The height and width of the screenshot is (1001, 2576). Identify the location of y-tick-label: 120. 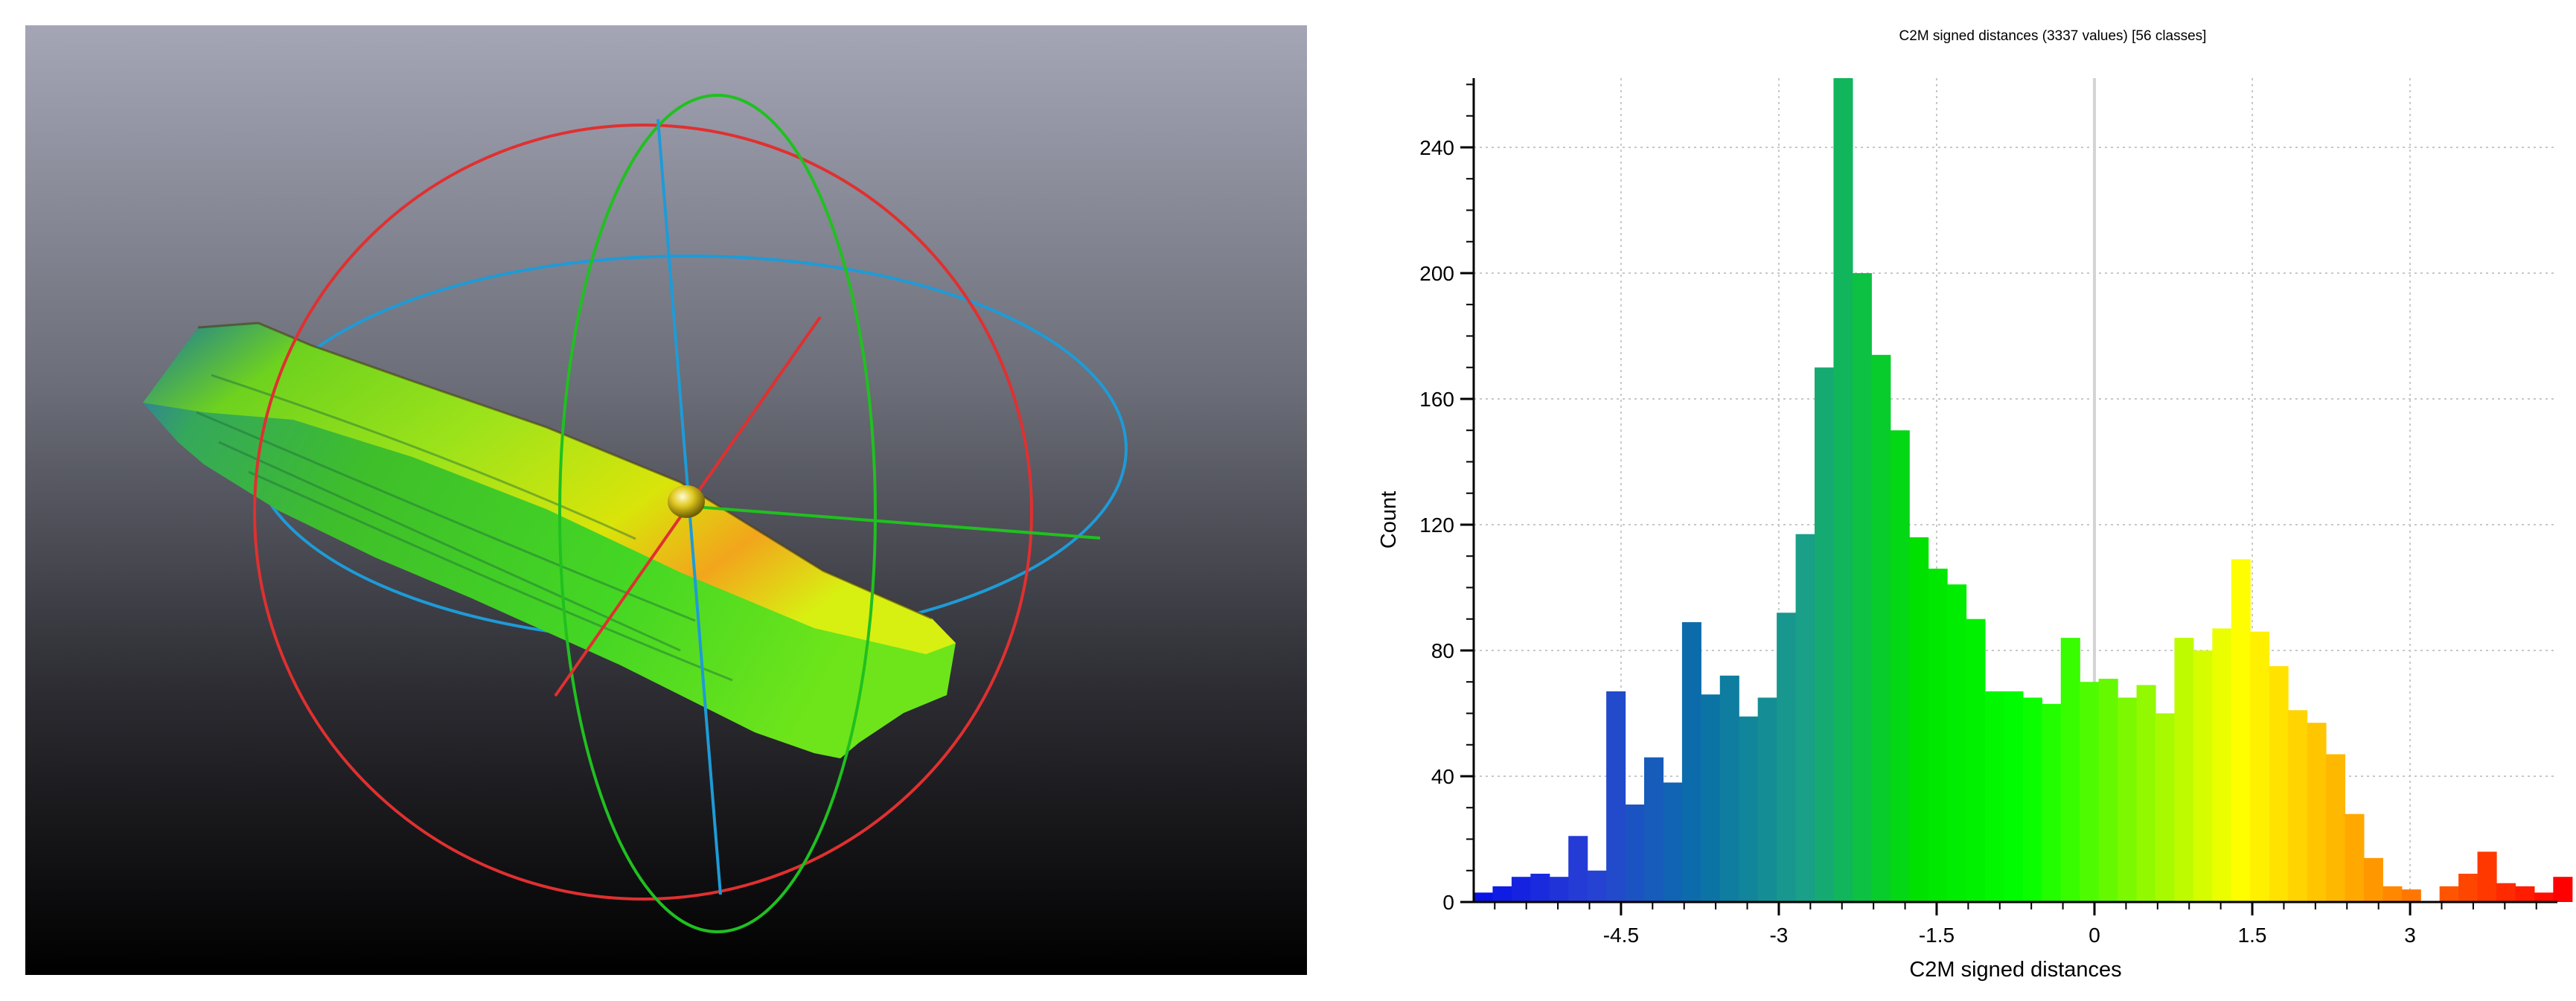
(1436, 525).